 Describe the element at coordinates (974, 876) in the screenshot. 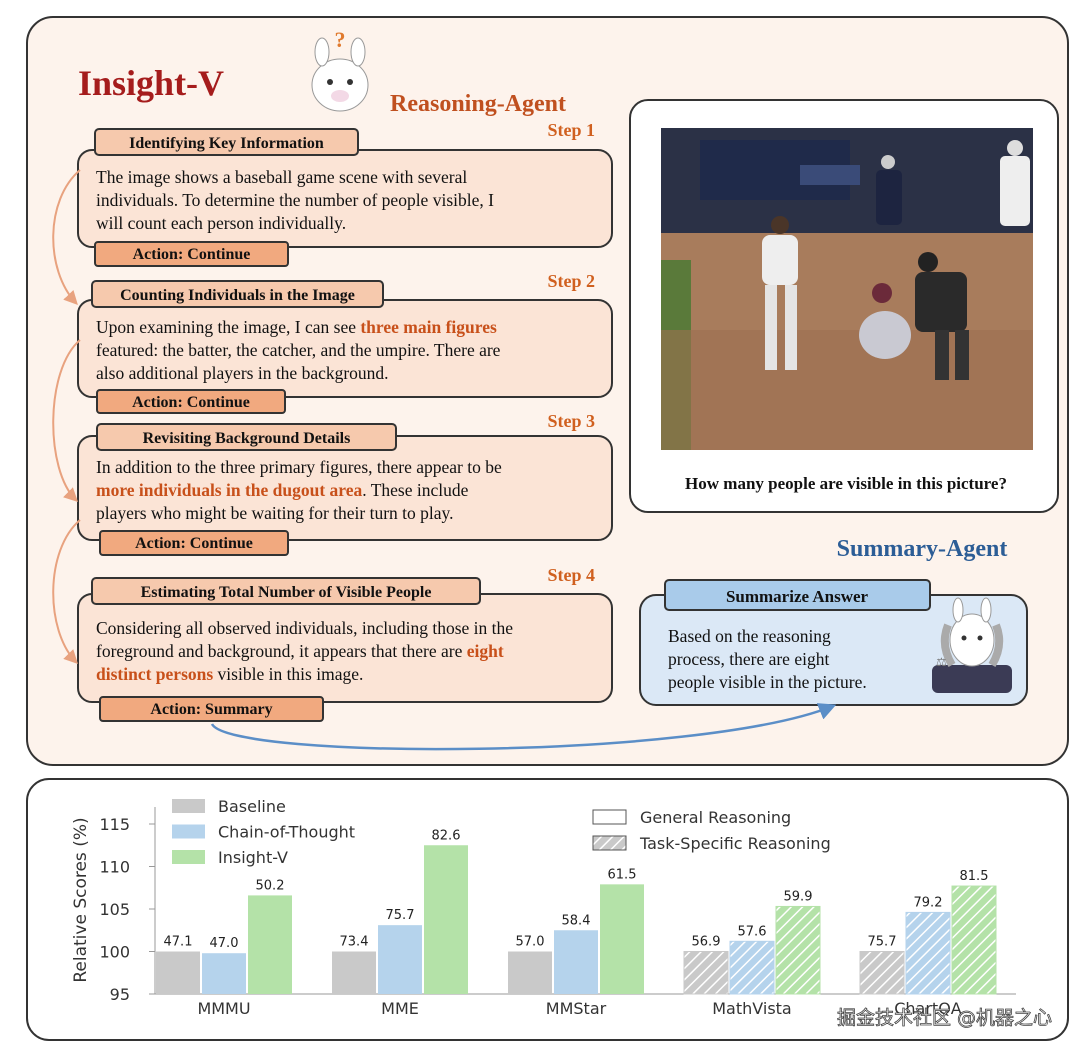

I see `value-label: 81.5` at that location.